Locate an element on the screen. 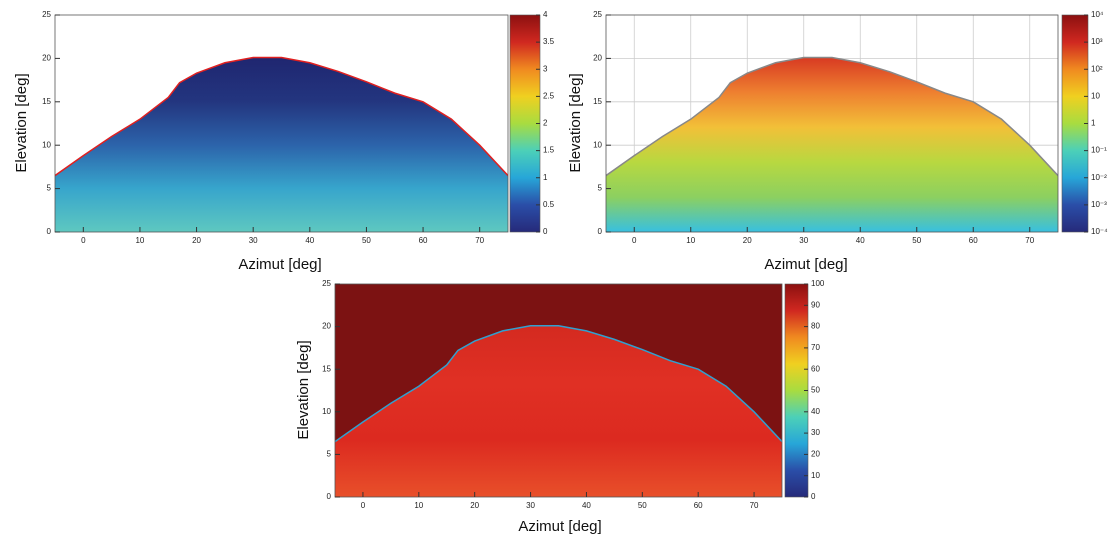  colorbar-tick-label: 1.5 is located at coordinates (549, 150).